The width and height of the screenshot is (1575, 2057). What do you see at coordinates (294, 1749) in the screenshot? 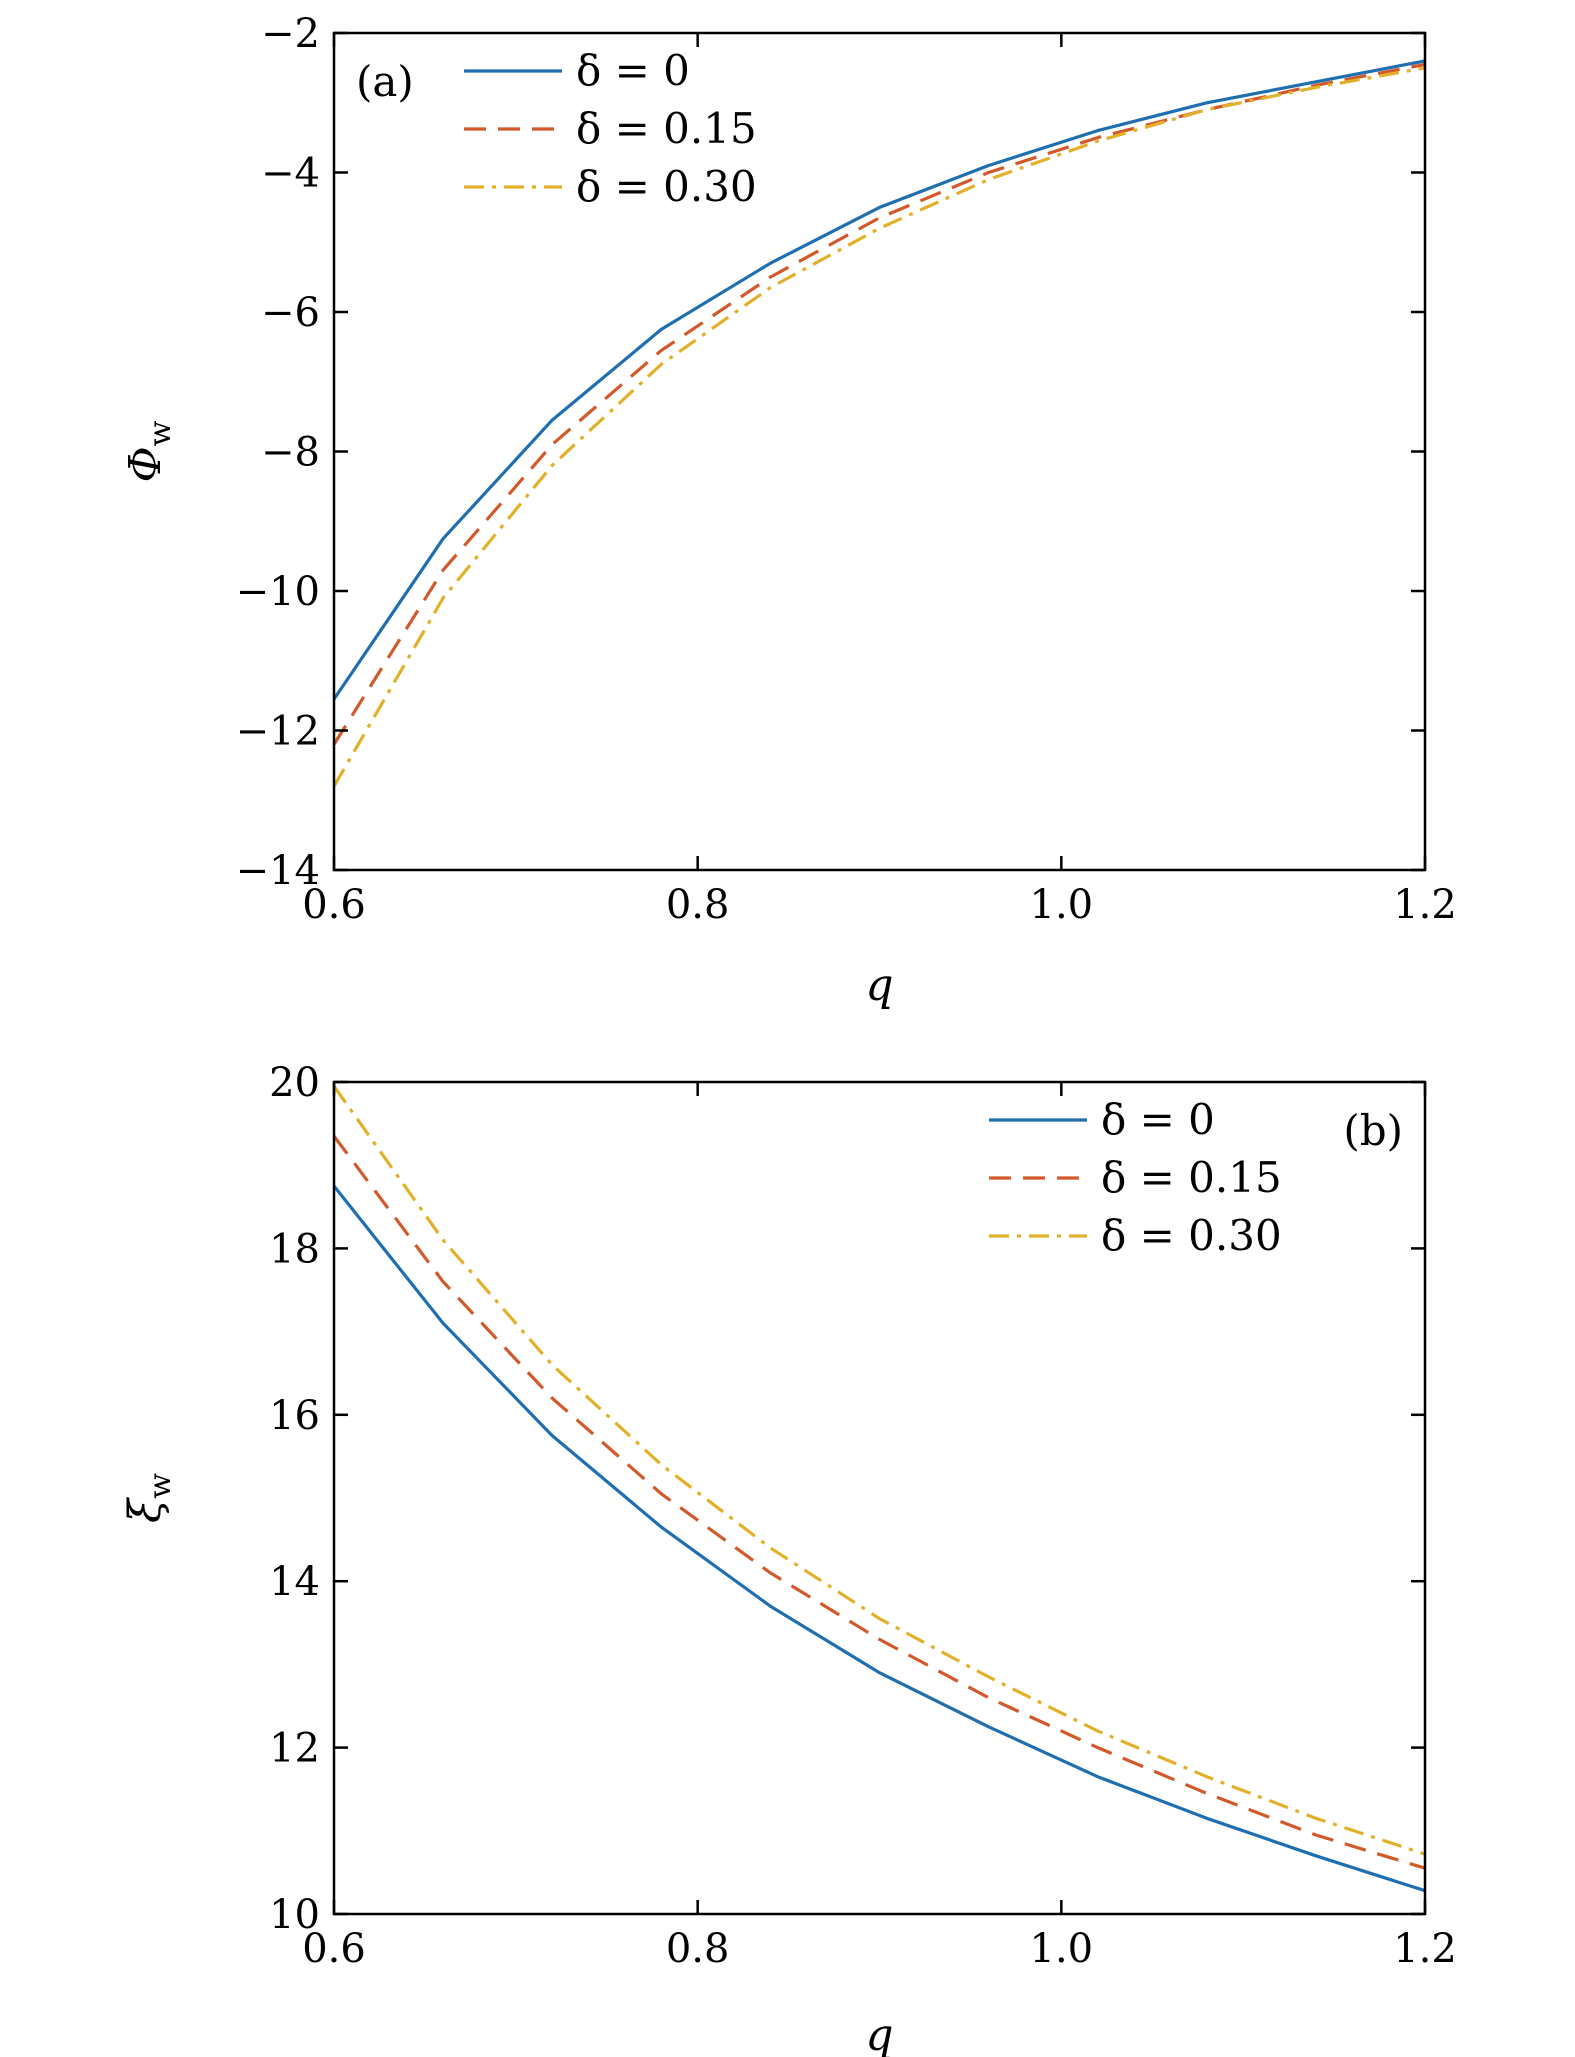
I see `y-tick-label: 12` at bounding box center [294, 1749].